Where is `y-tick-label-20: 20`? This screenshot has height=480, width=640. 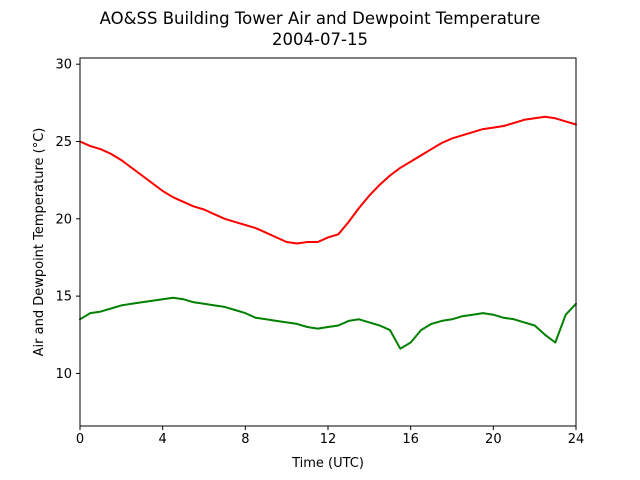 y-tick-label-20: 20 is located at coordinates (63, 219).